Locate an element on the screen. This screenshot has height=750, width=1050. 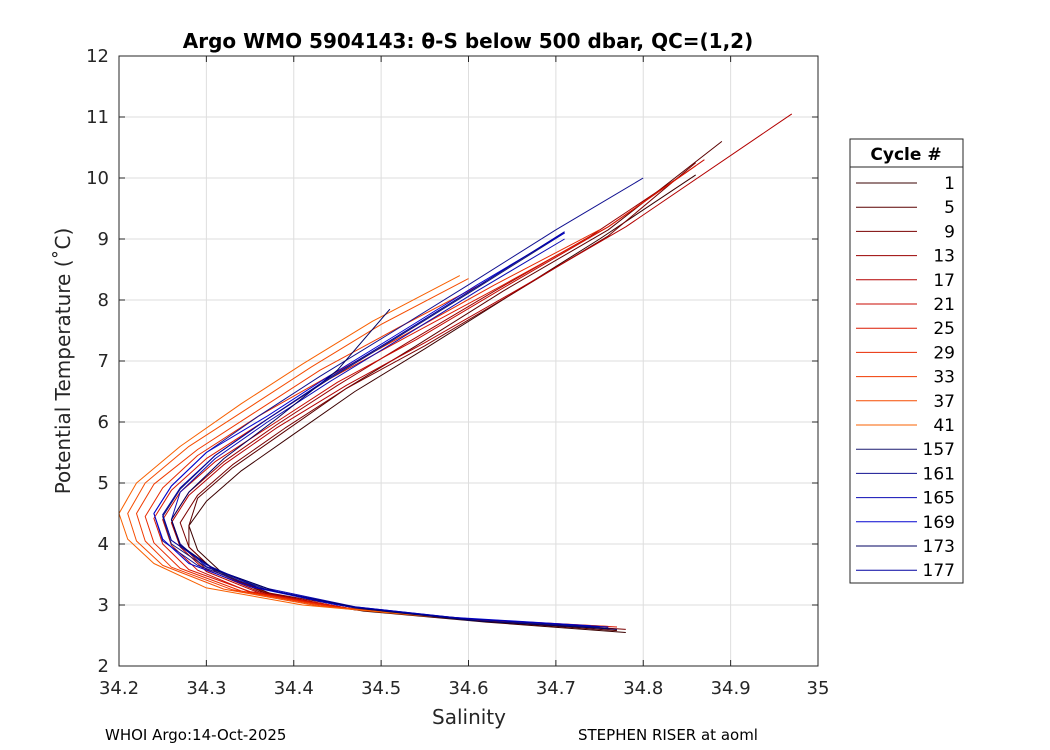
legend-entries: 1 5 9 13 17 21 25 29 33 37 41 157 161 165 169 173 177 is located at coordinates (905, 377).